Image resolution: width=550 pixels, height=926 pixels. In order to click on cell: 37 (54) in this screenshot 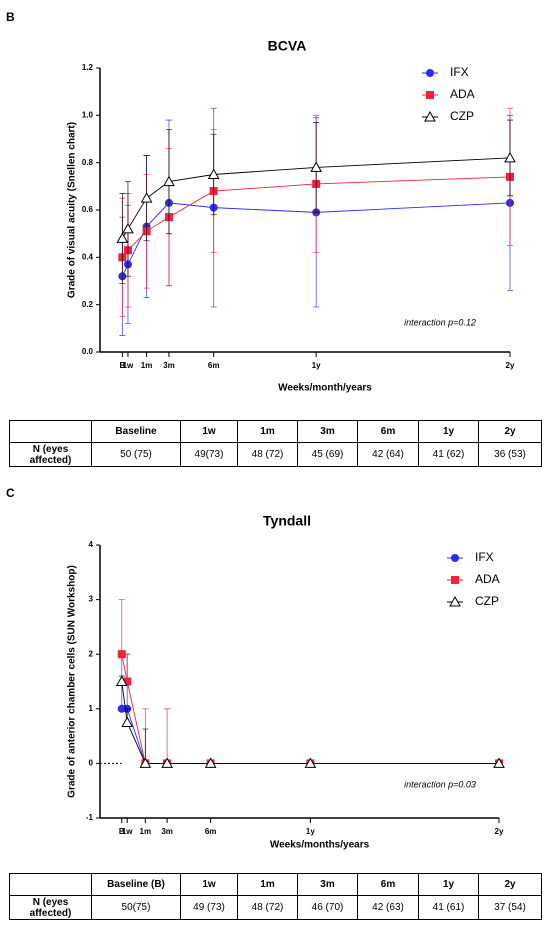, I will do `click(510, 907)`.